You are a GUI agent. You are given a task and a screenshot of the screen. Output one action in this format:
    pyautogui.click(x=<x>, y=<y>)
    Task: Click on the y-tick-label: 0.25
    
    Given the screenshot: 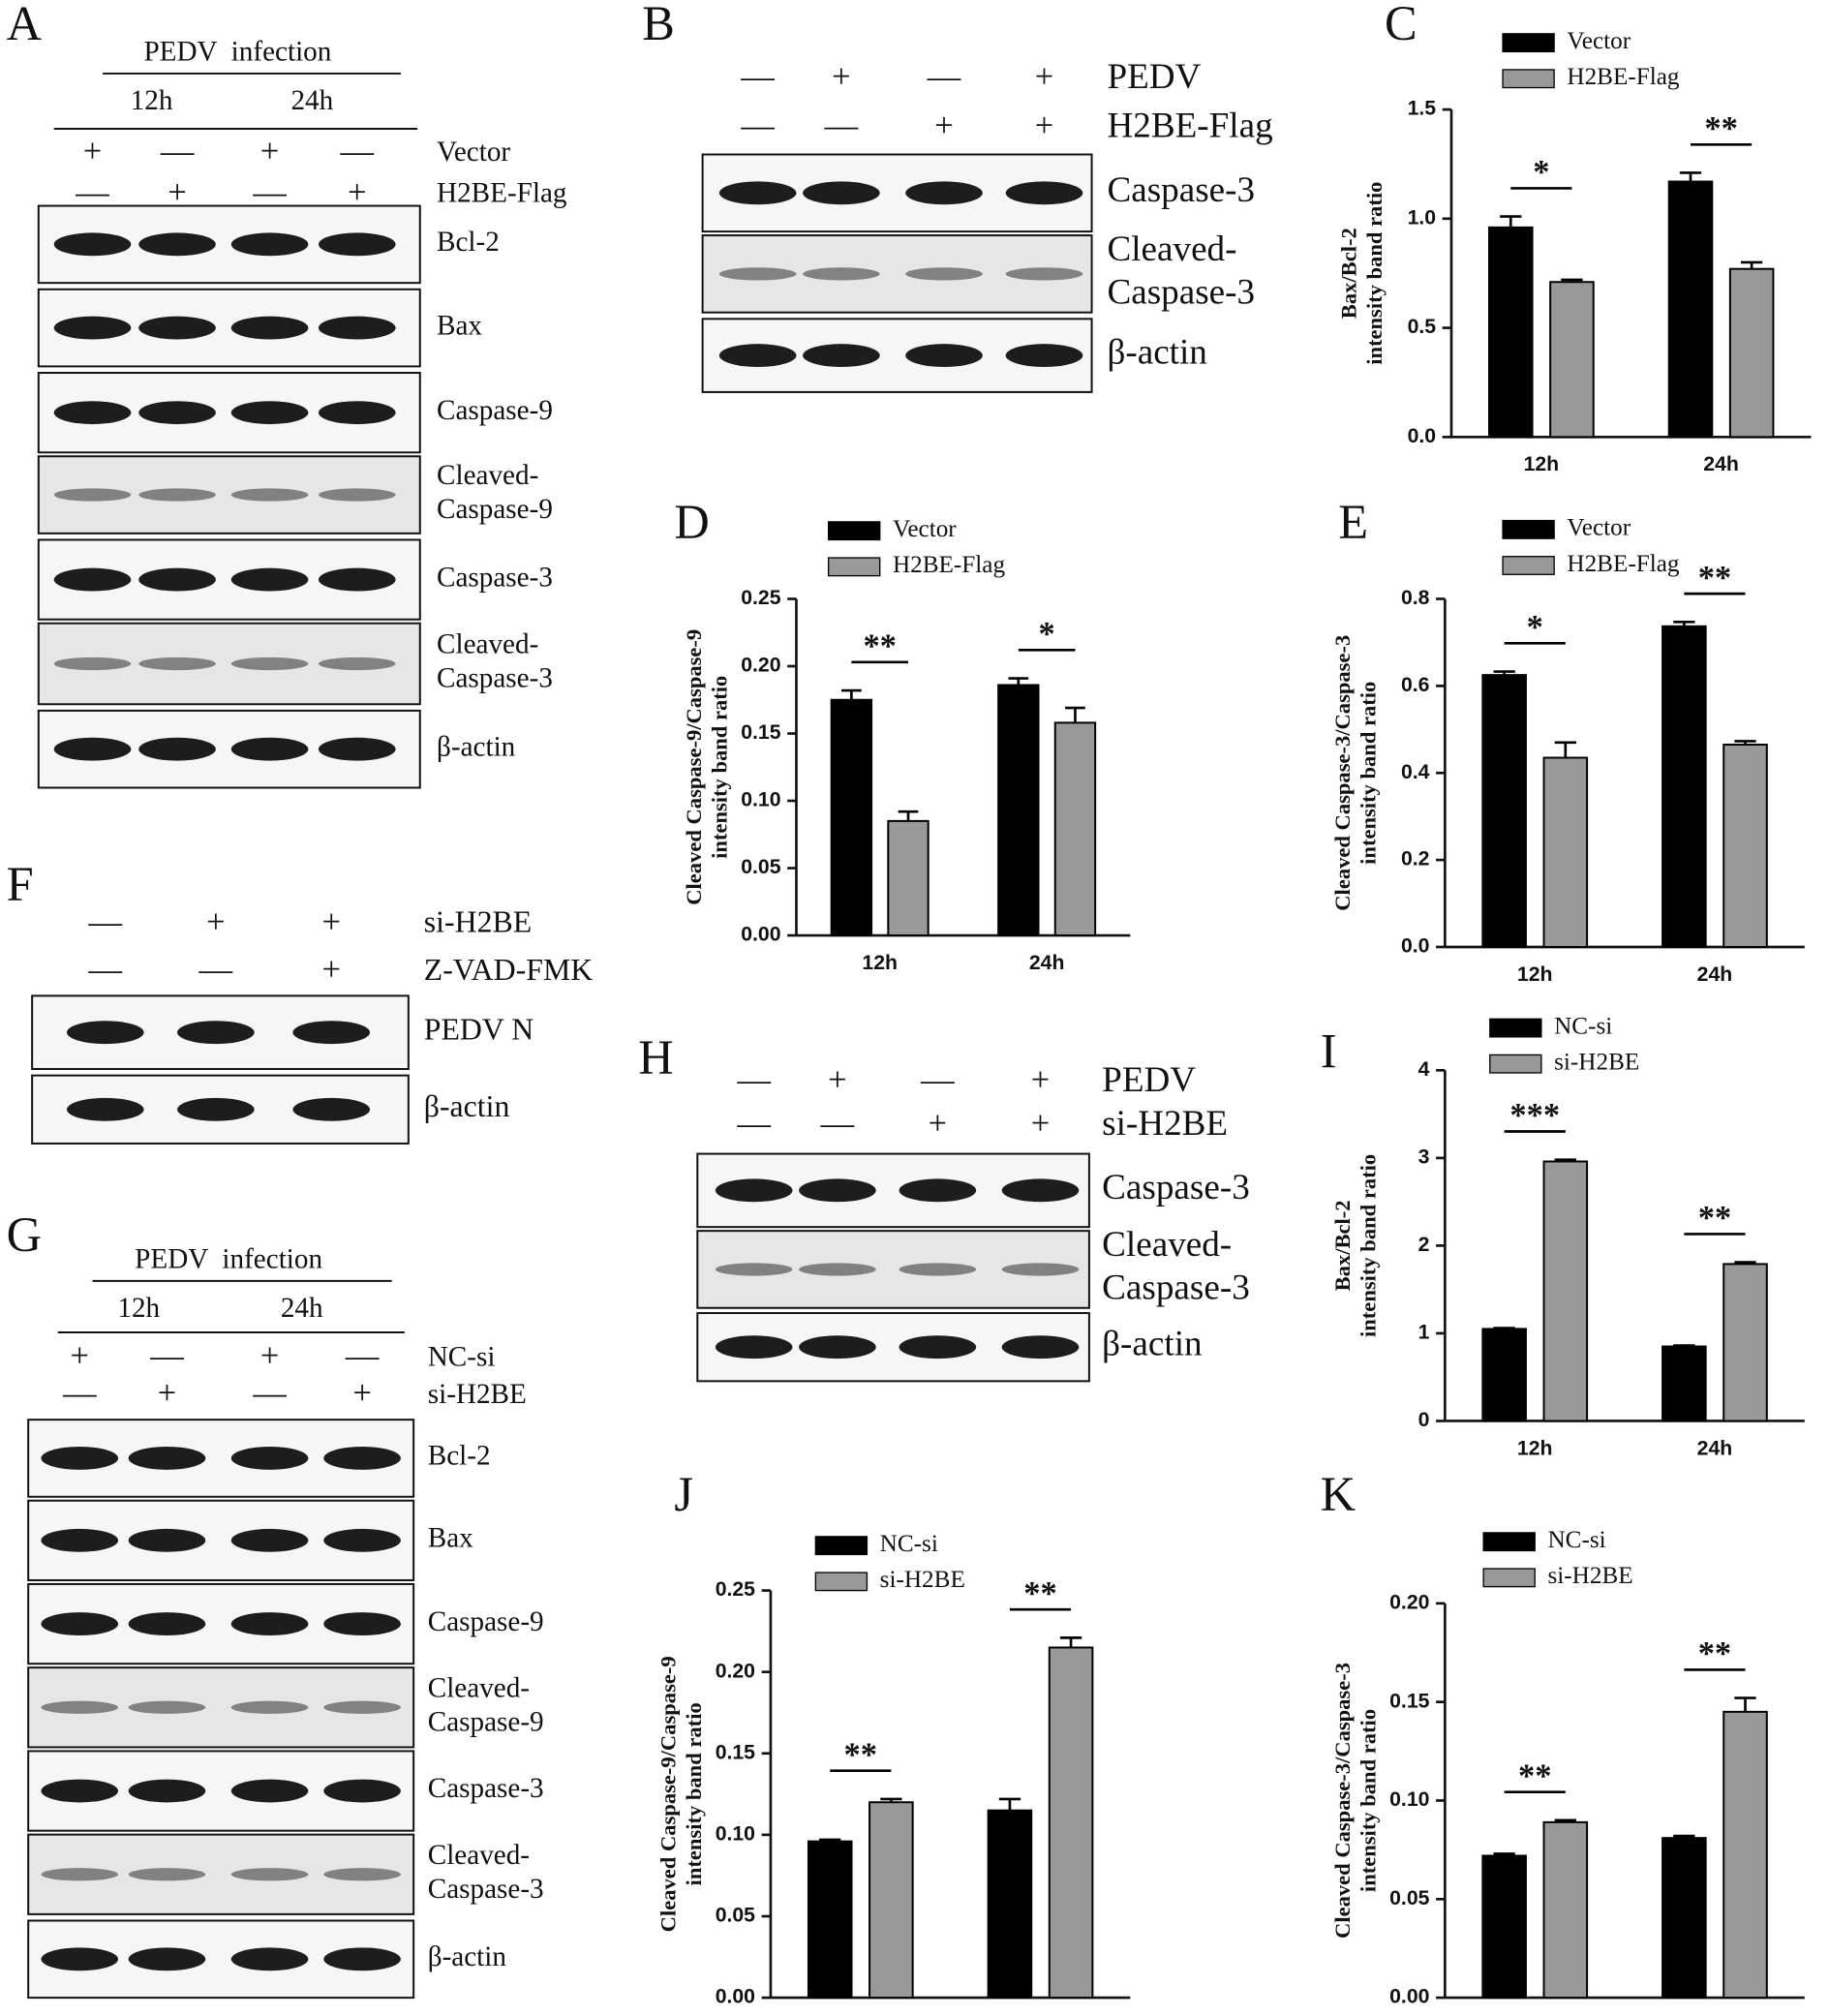 What is the action you would take?
    pyautogui.click(x=761, y=598)
    